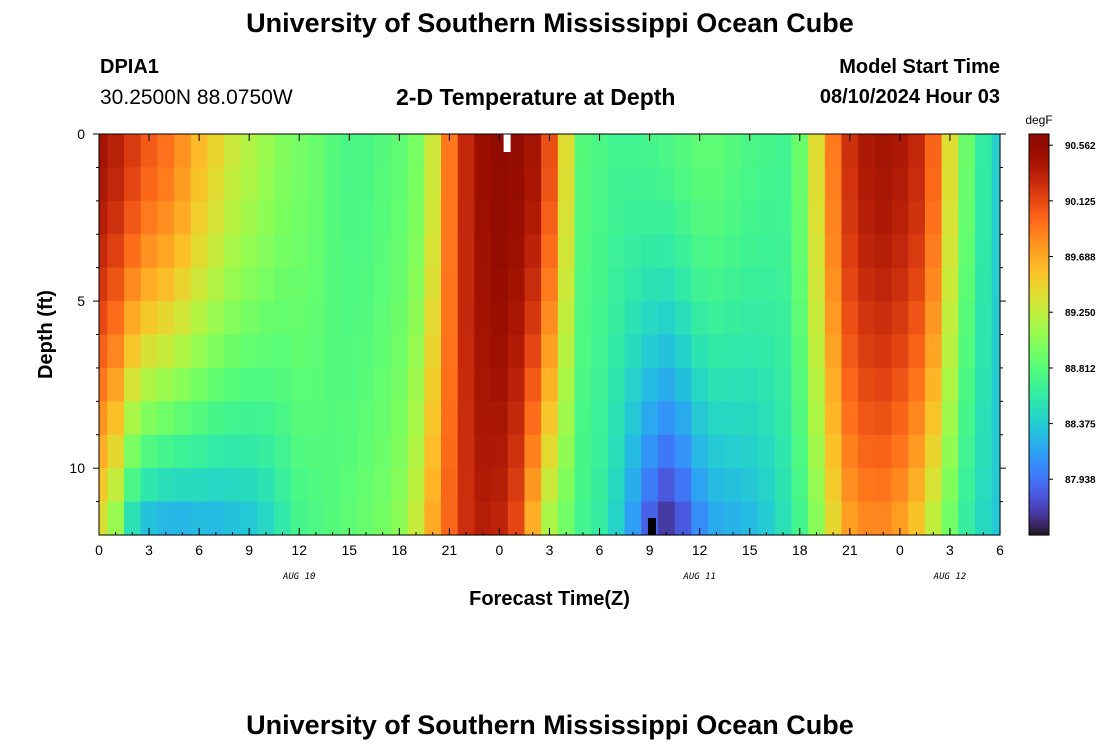  I want to click on x-tick-label: 0, so click(500, 550).